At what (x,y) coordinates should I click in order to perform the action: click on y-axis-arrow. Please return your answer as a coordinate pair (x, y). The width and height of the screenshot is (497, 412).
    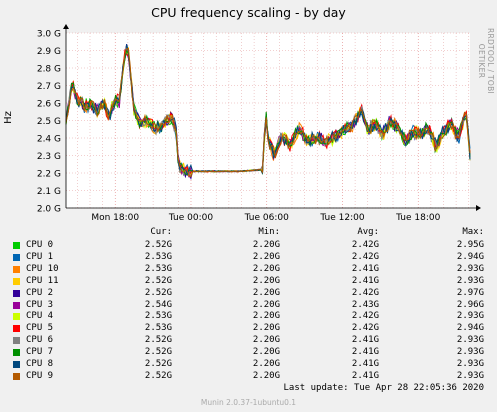
    Looking at the image, I should click on (66, 26).